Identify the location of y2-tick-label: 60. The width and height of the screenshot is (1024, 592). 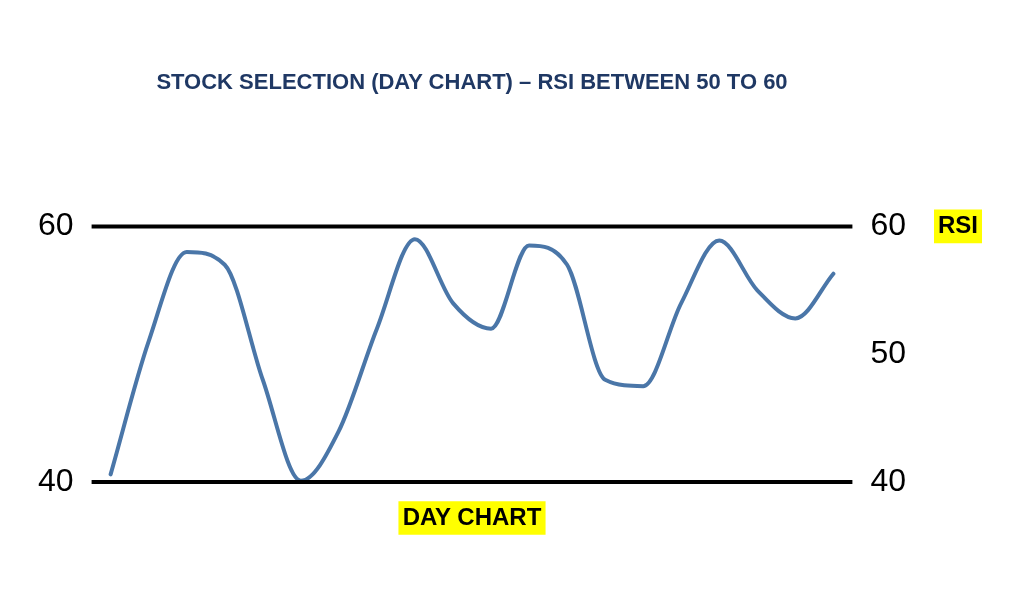
(888, 224).